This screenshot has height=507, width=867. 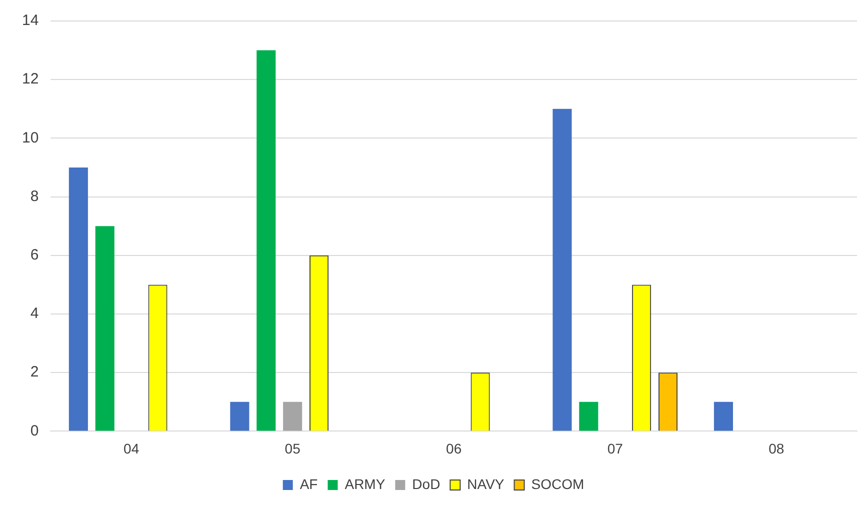 What do you see at coordinates (309, 484) in the screenshot?
I see `legend-label: AF` at bounding box center [309, 484].